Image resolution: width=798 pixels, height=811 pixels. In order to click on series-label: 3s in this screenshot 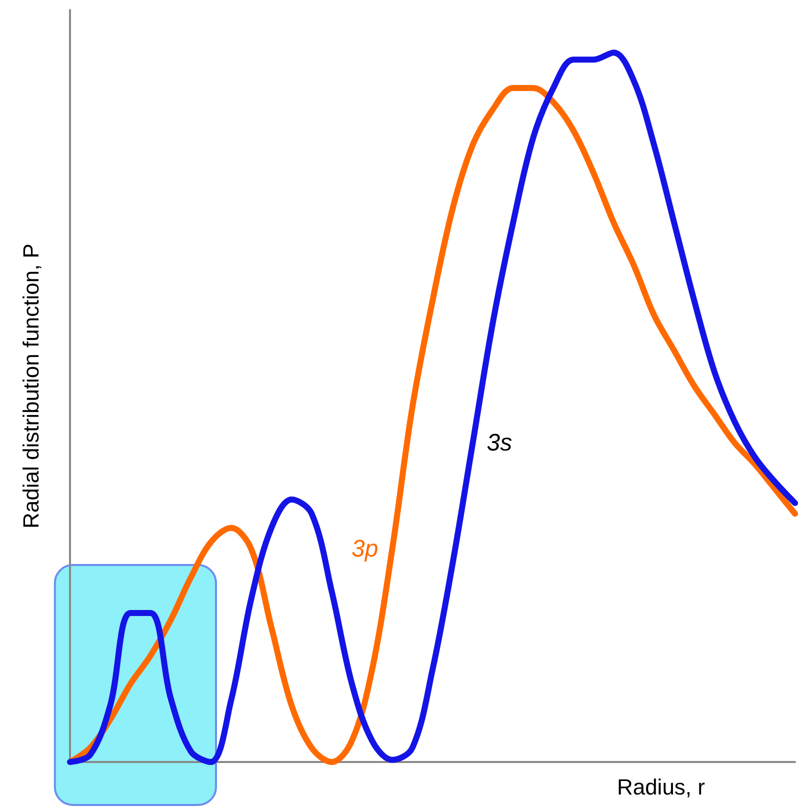, I will do `click(499, 442)`.